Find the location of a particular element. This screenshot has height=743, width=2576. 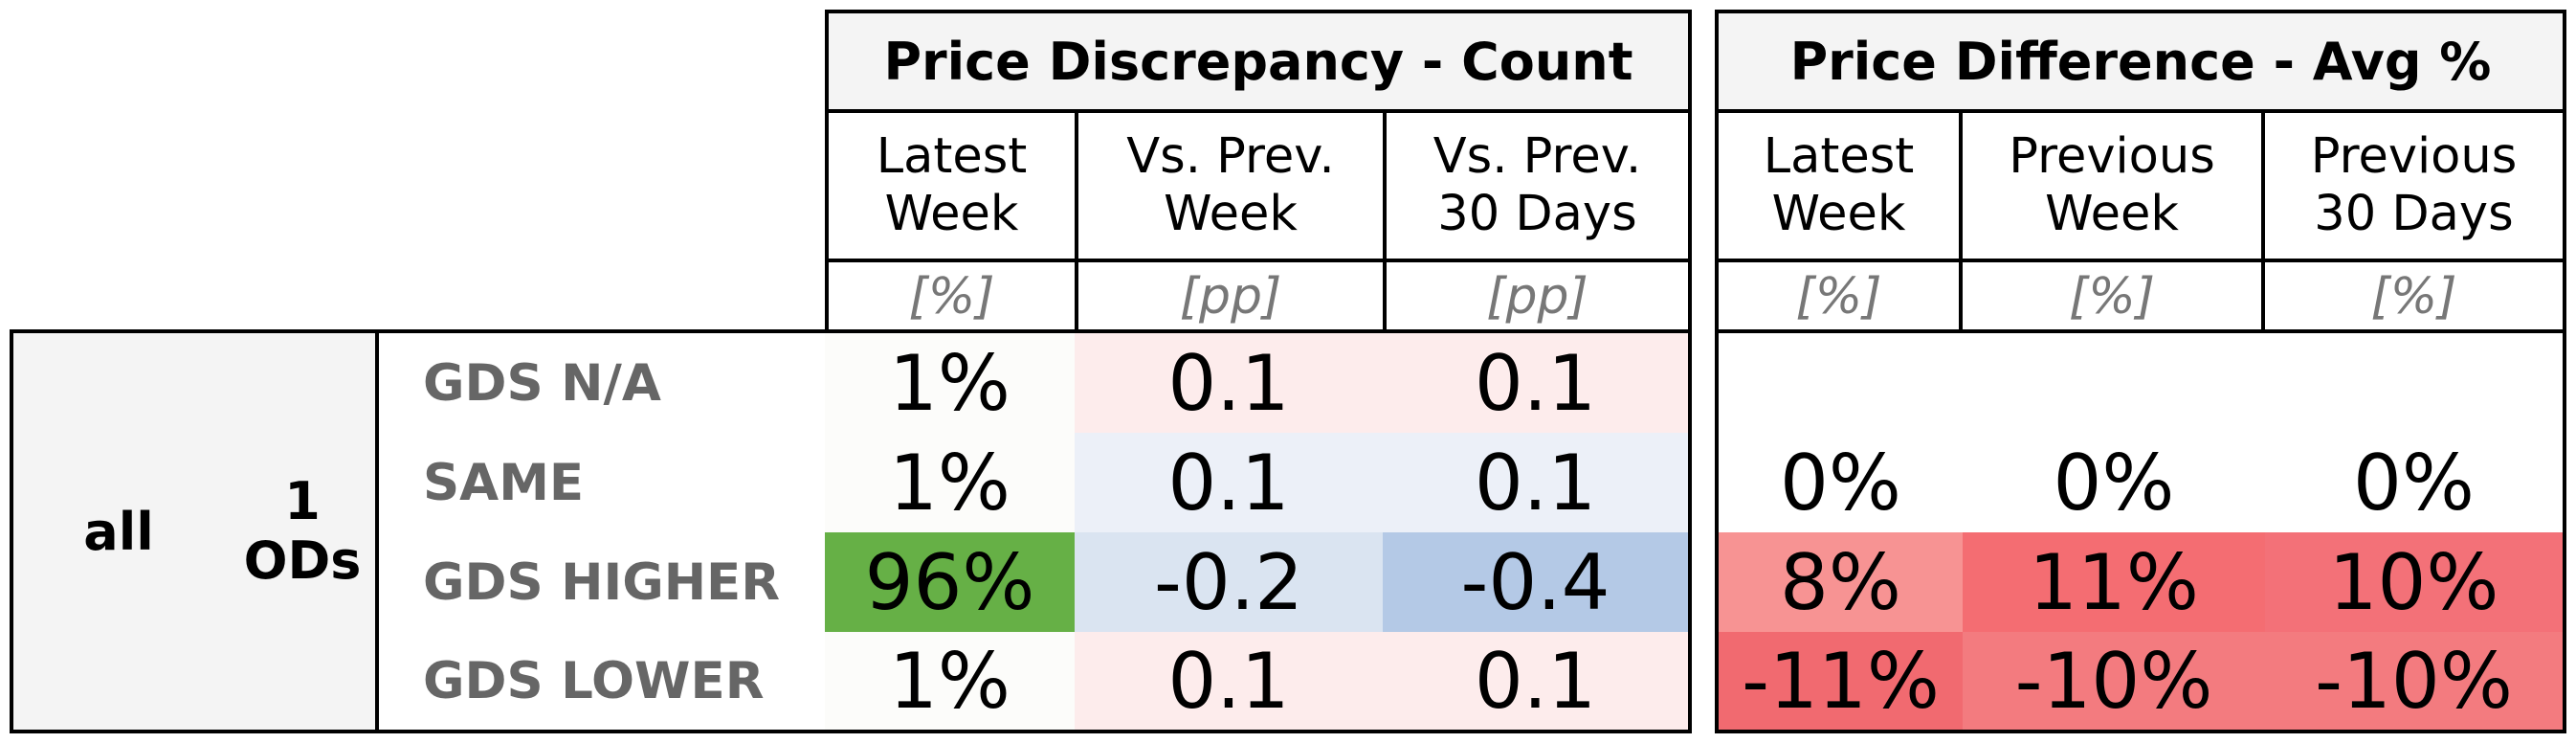

avg-cell: -11% is located at coordinates (1841, 681).